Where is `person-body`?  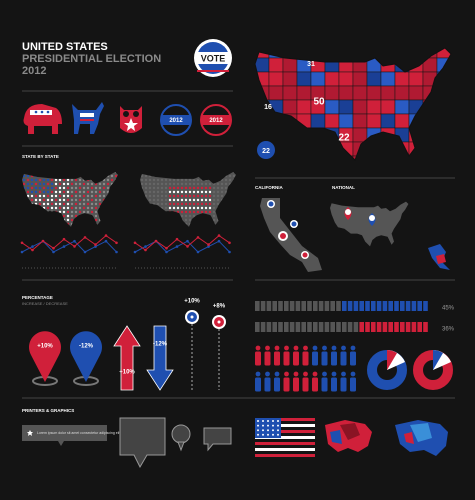 person-body is located at coordinates (277, 358).